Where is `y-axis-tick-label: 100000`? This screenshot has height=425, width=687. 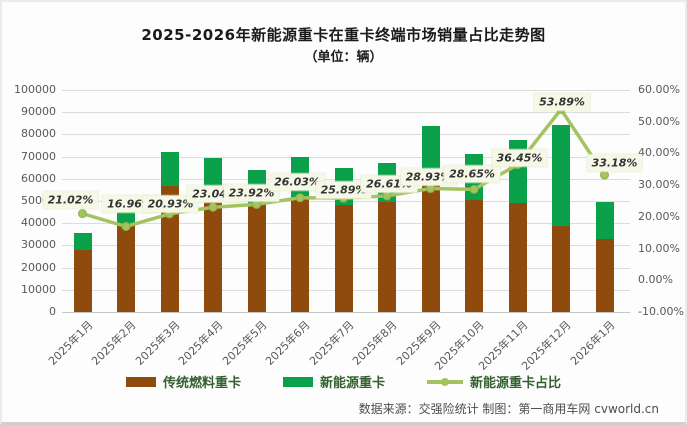 y-axis-tick-label: 100000 is located at coordinates (35, 89).